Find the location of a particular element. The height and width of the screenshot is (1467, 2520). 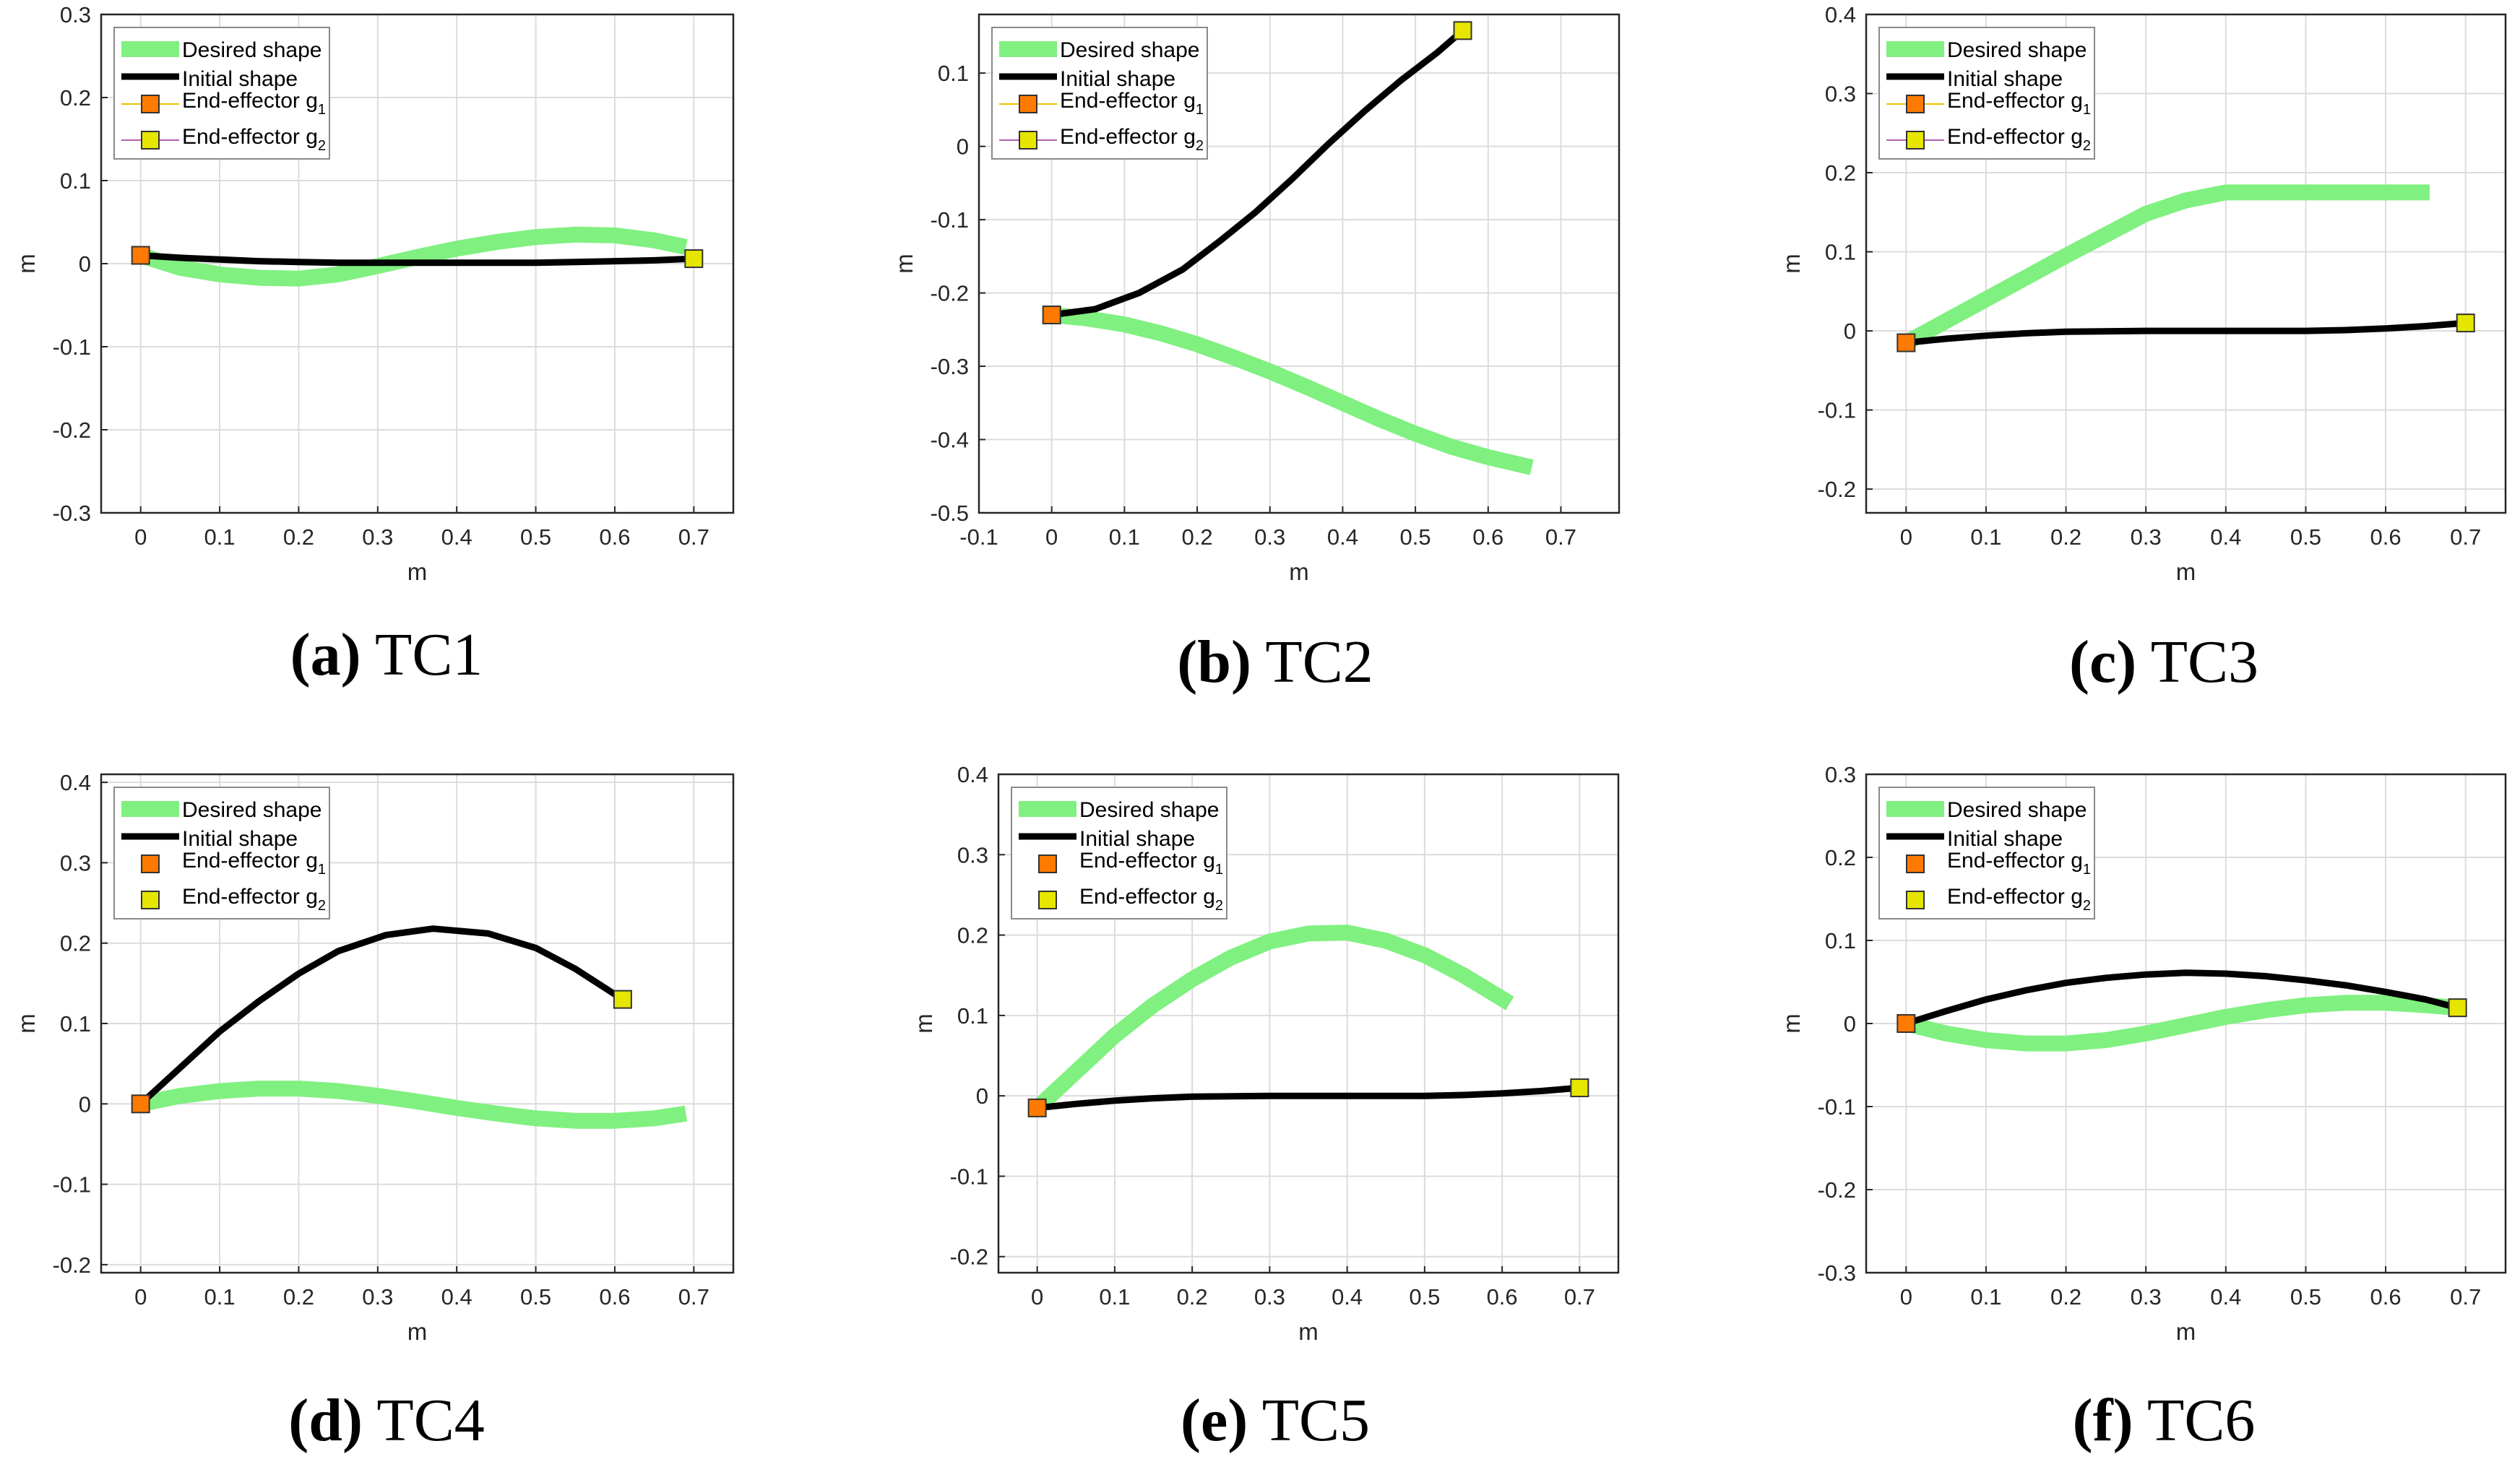

caption-b-name: TC2 is located at coordinates (1319, 662).